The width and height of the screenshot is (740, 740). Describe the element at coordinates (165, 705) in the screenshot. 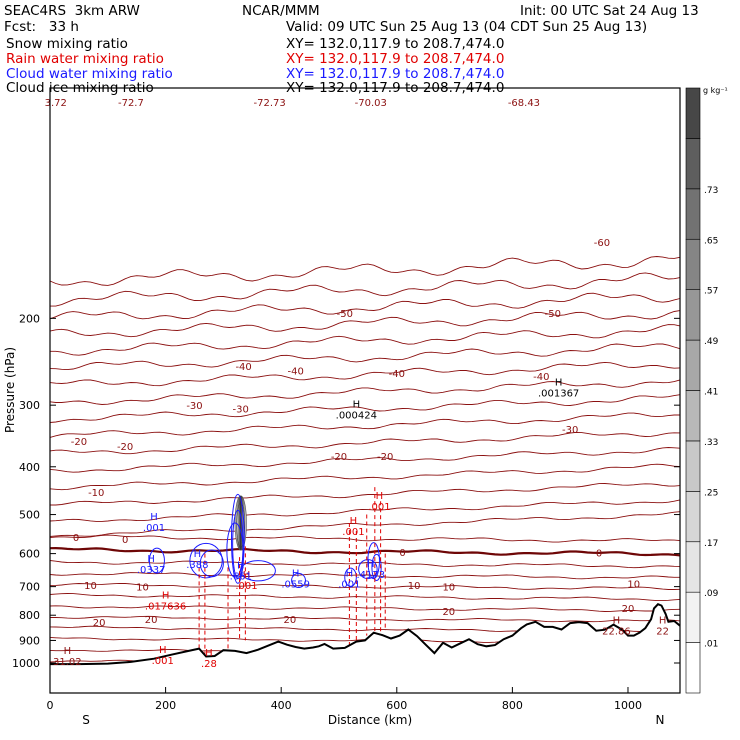

I see `x-tick-label: 200` at that location.